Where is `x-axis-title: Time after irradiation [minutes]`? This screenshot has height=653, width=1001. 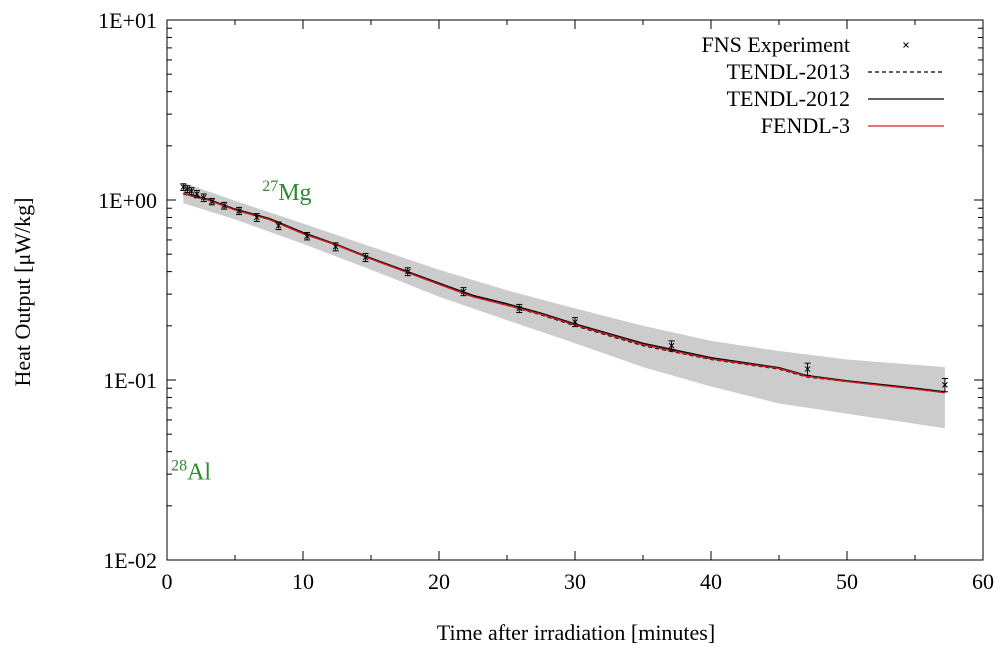 x-axis-title: Time after irradiation [minutes] is located at coordinates (576, 632).